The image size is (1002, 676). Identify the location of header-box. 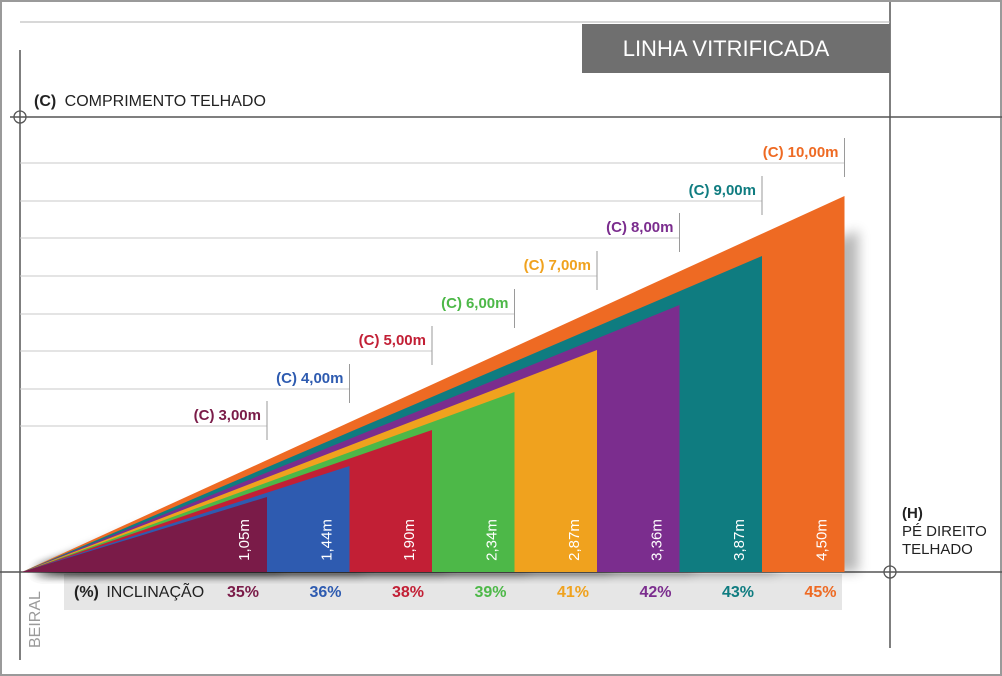
(736, 48).